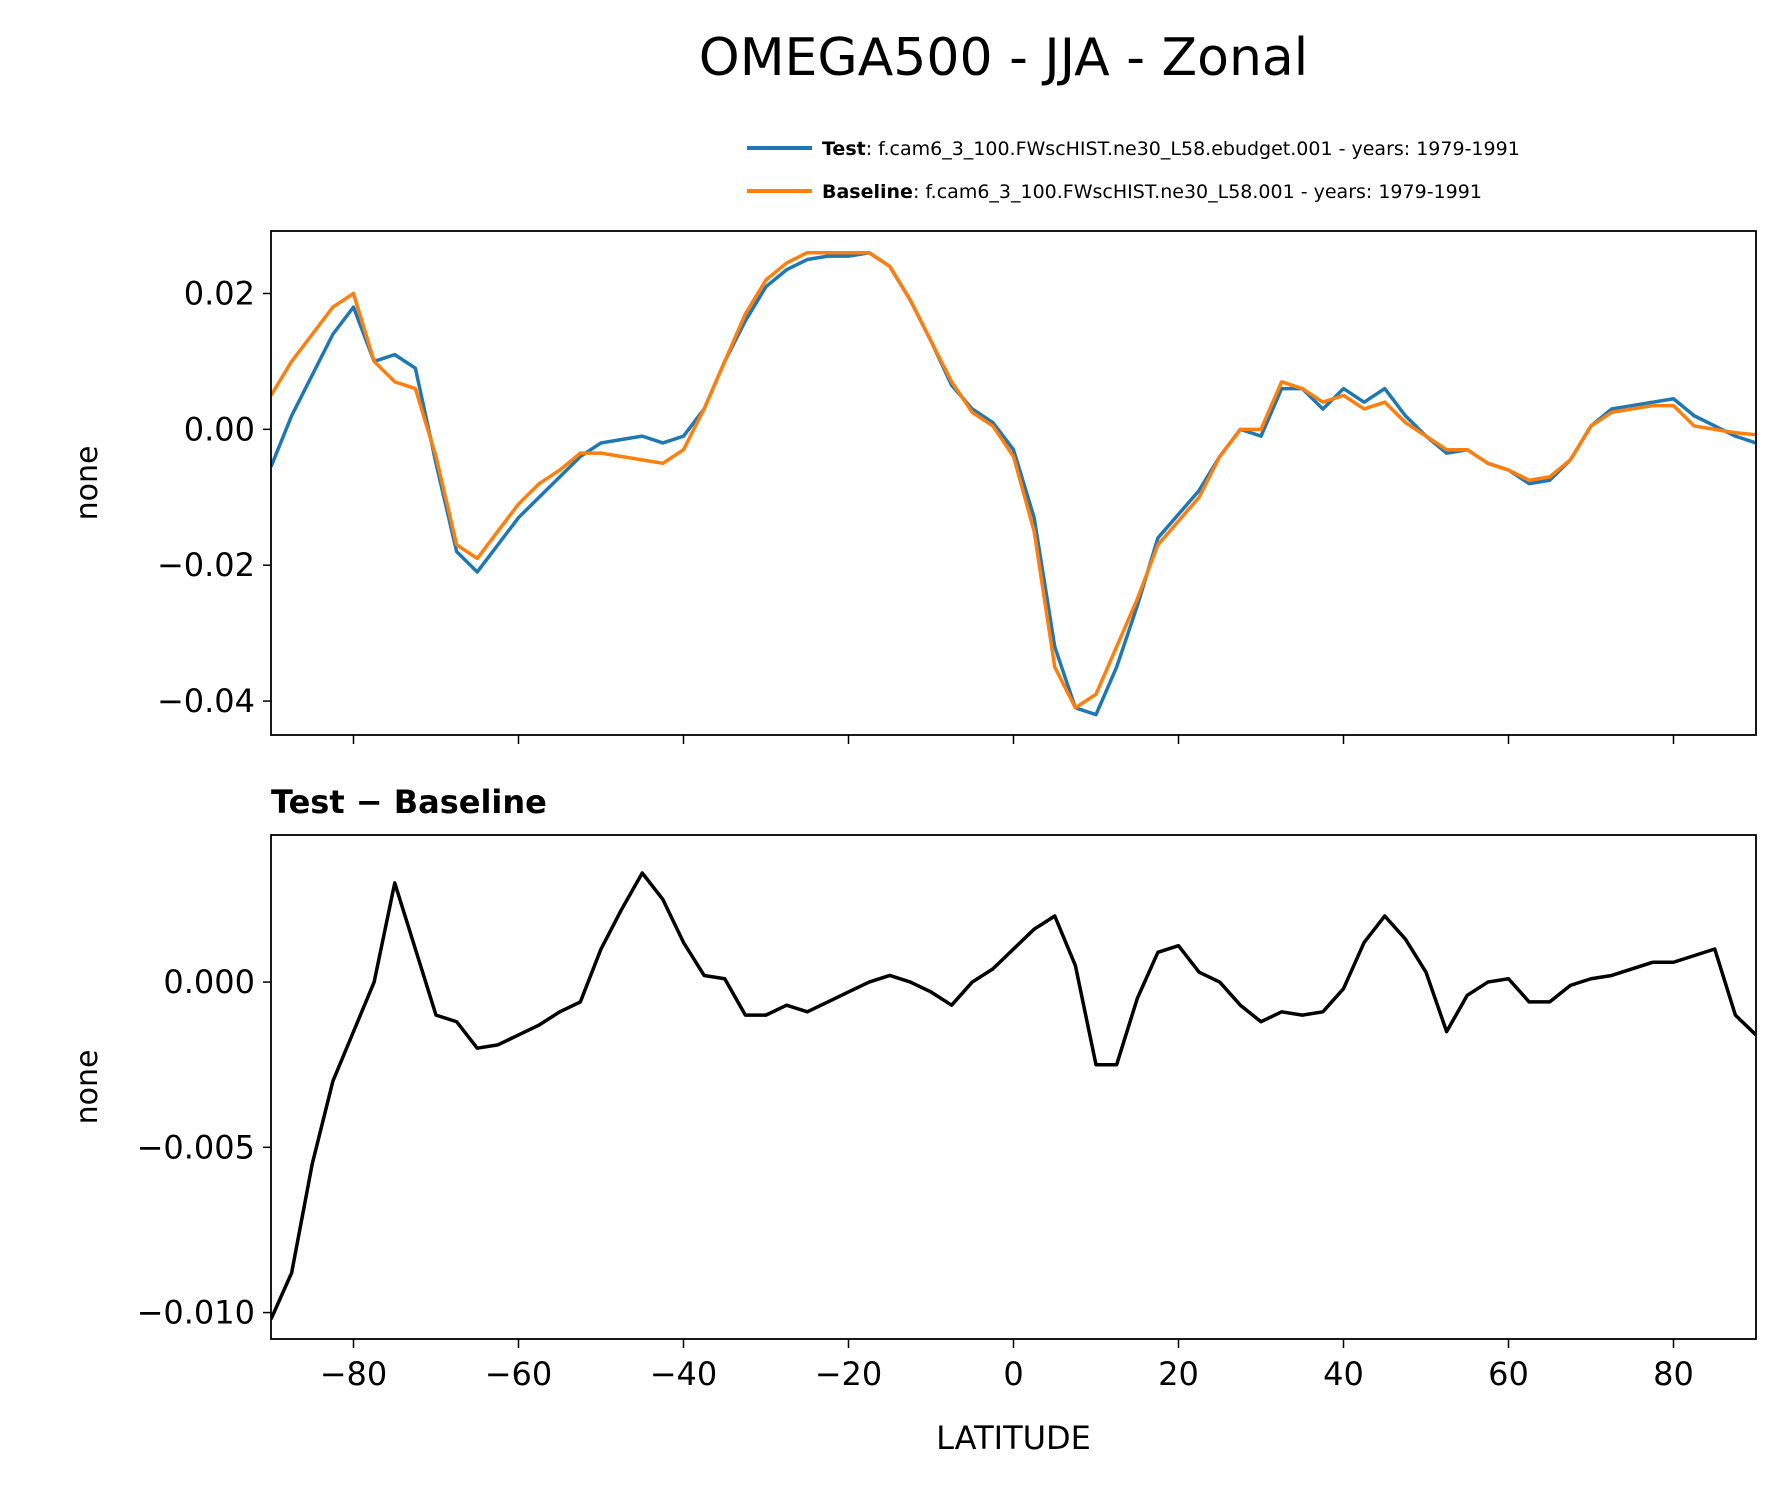  Describe the element at coordinates (209, 982) in the screenshot. I see `y-tick-label: 0.000` at that location.